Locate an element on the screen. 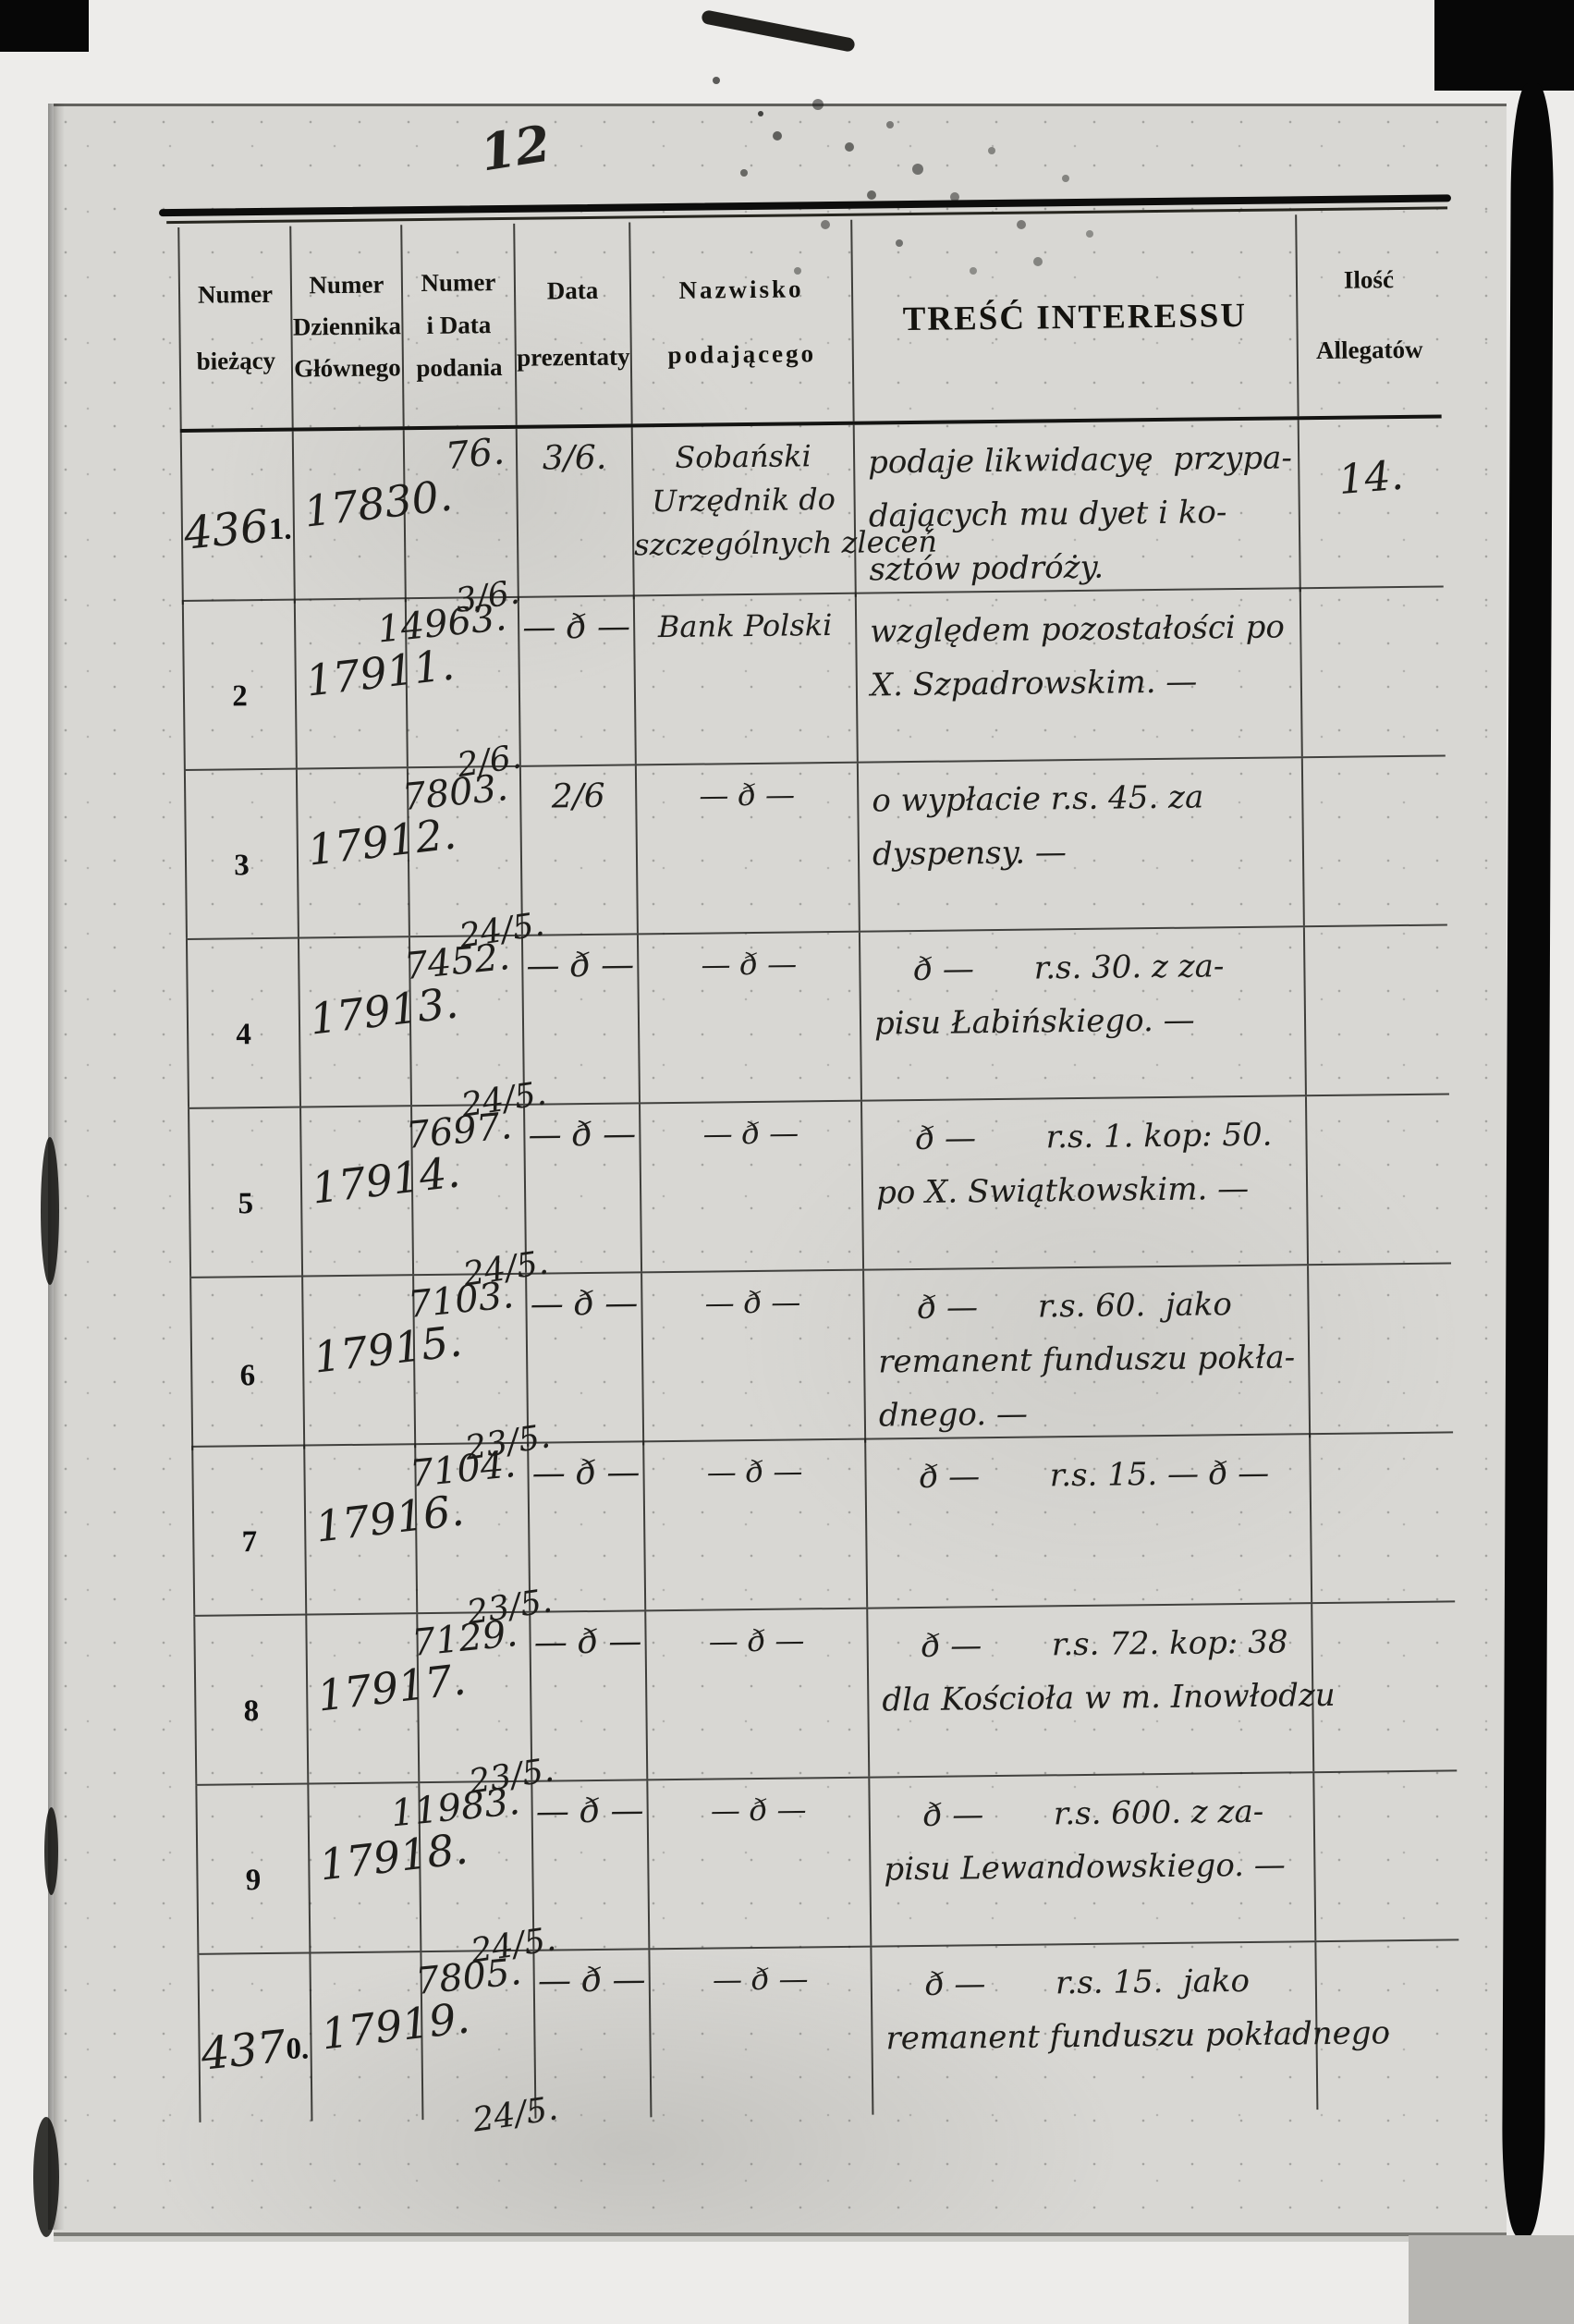  numer-biezacy-printed: 8 is located at coordinates (252, 1711).